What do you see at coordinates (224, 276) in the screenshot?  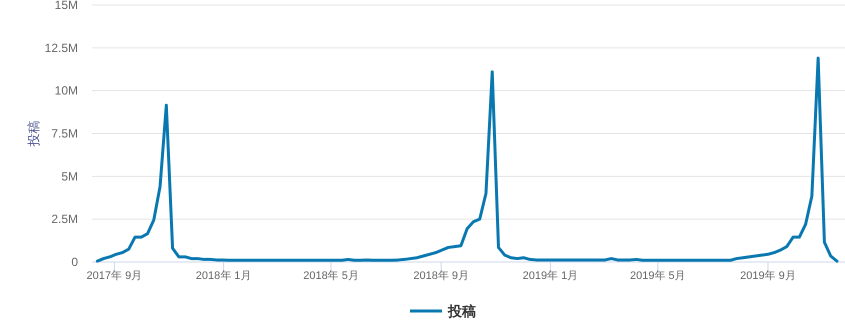 I see `x-tick-label: 2018年 1月` at bounding box center [224, 276].